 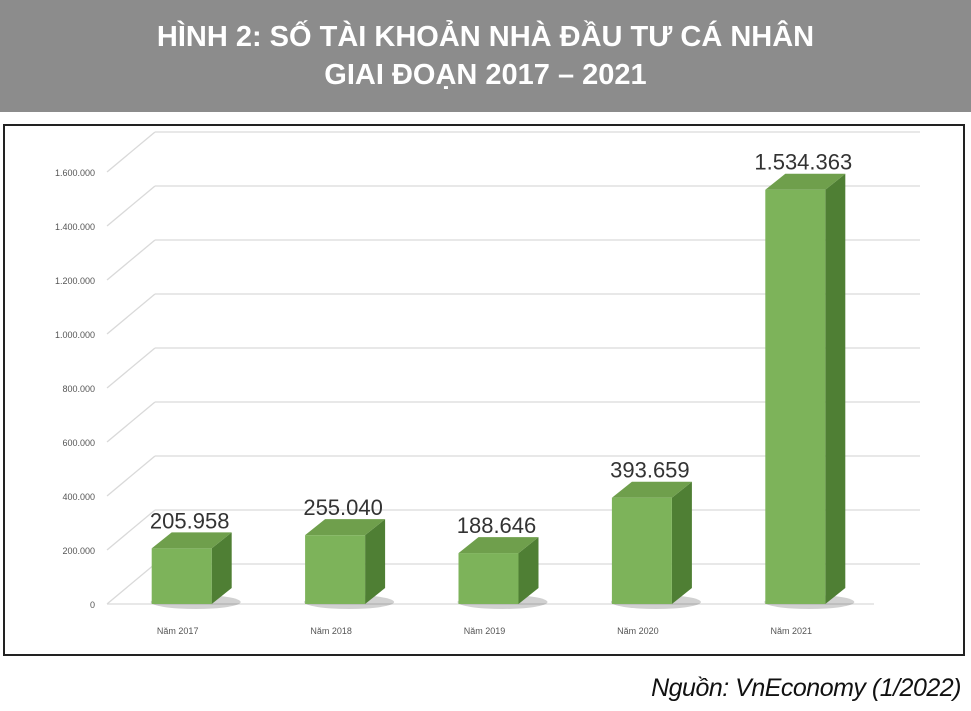 I want to click on y-tick-label: 800.000, so click(x=78, y=389).